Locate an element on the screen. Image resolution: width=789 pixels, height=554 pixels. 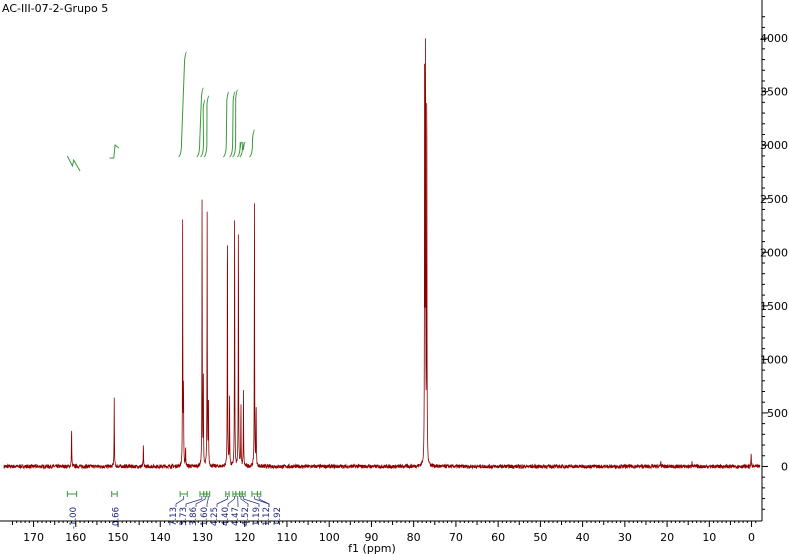
x-axis-label: f1 (ppm) is located at coordinates (372, 548).